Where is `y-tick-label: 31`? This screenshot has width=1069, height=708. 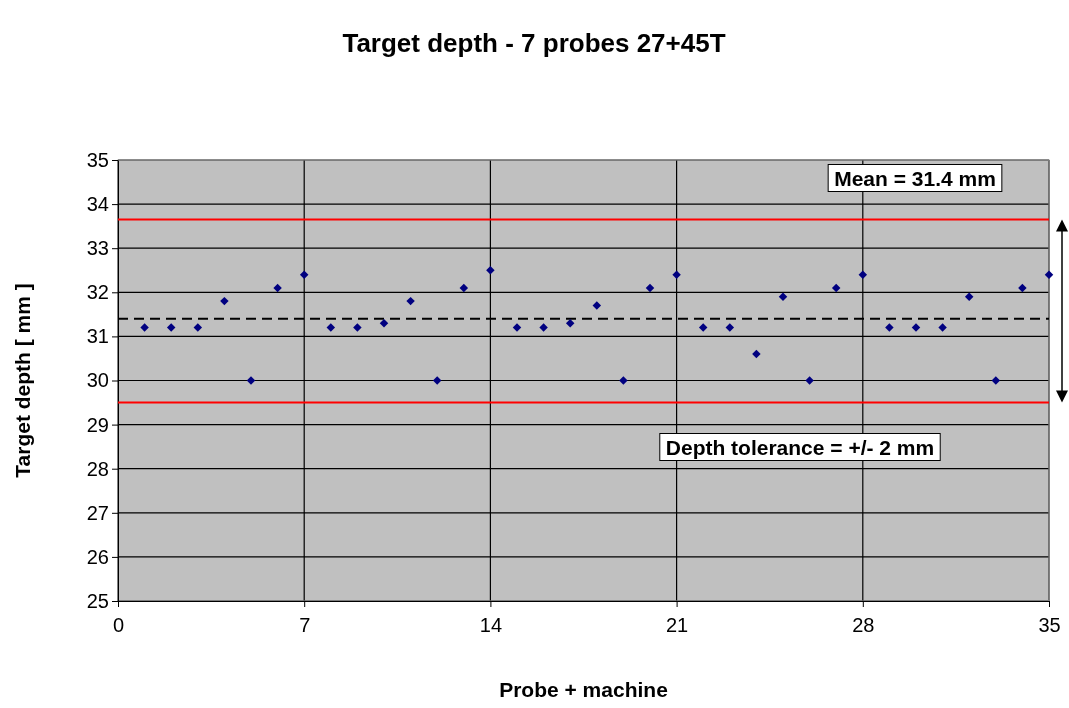
y-tick-label: 31 is located at coordinates (97, 336).